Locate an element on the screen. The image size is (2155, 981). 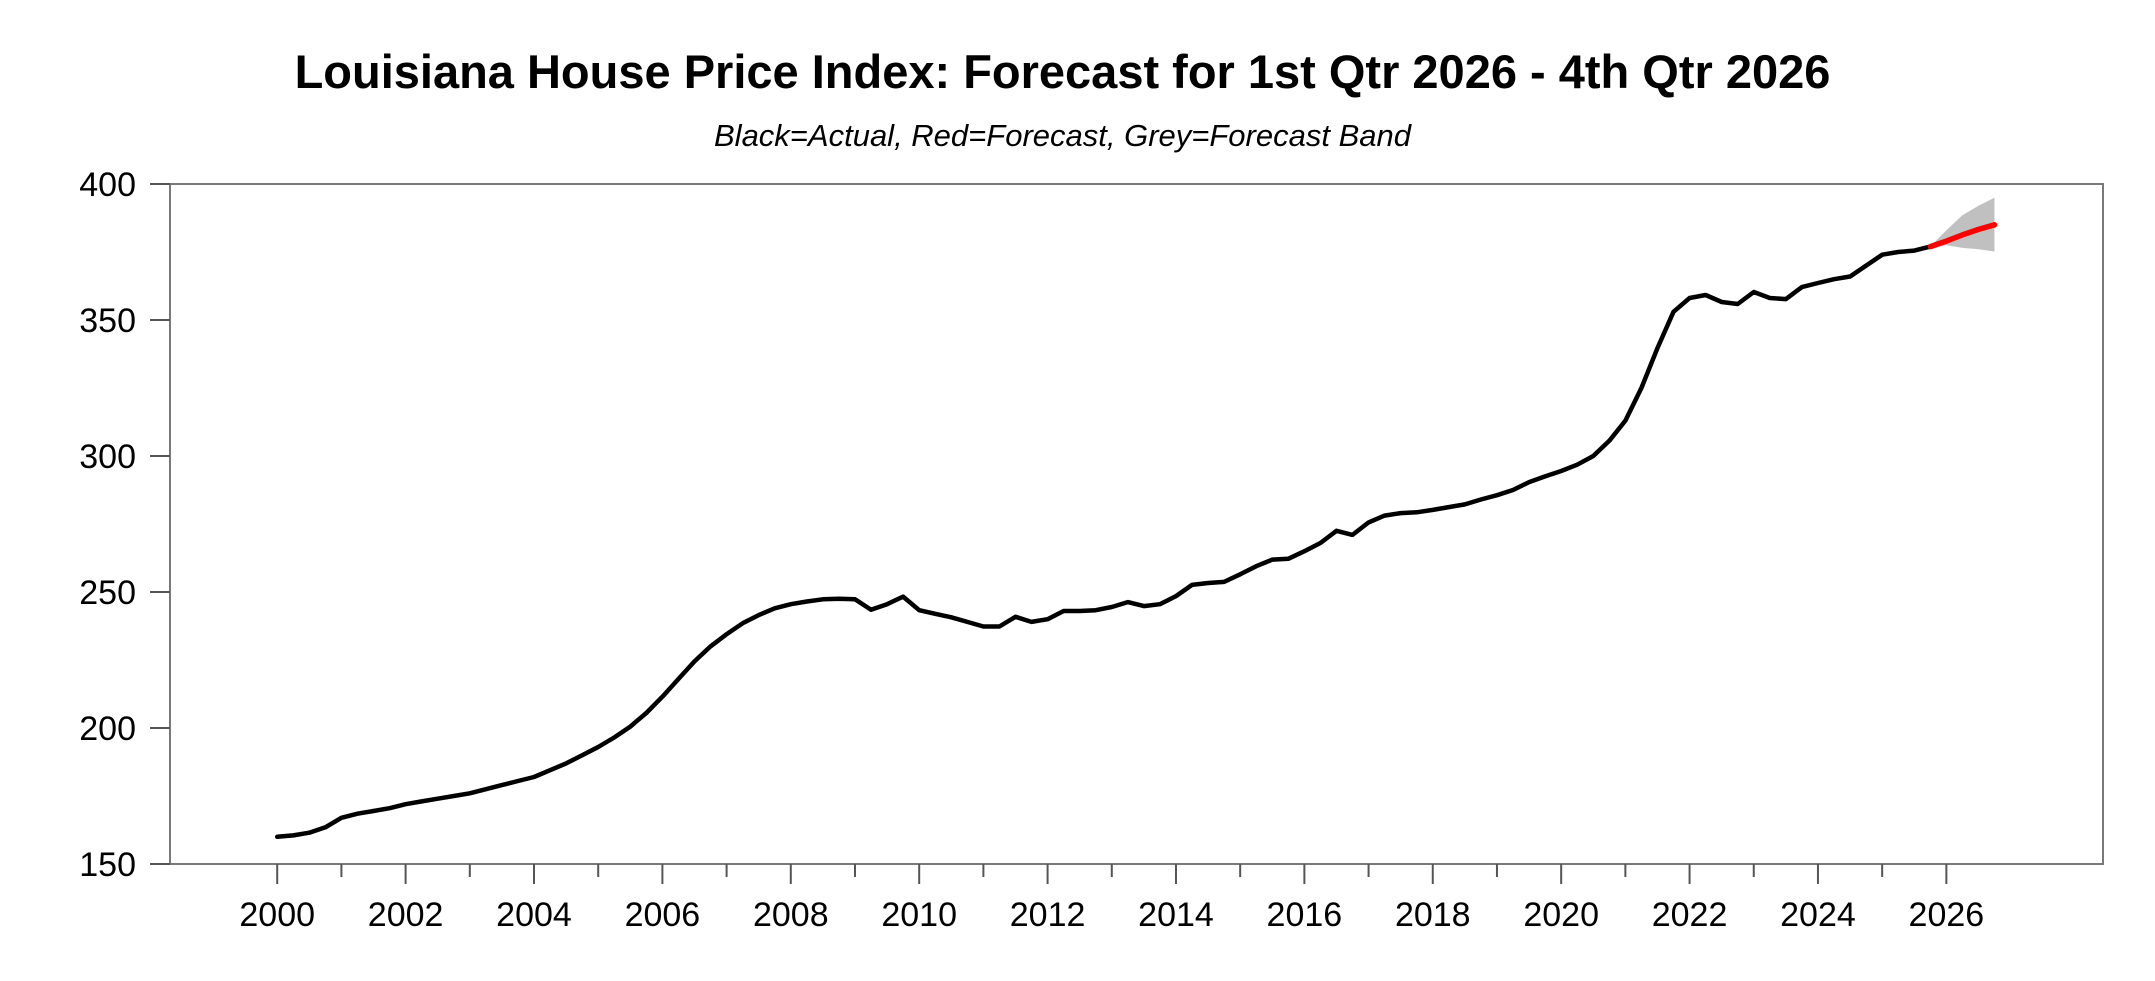
x-tick-label: 2026 is located at coordinates (1947, 915).